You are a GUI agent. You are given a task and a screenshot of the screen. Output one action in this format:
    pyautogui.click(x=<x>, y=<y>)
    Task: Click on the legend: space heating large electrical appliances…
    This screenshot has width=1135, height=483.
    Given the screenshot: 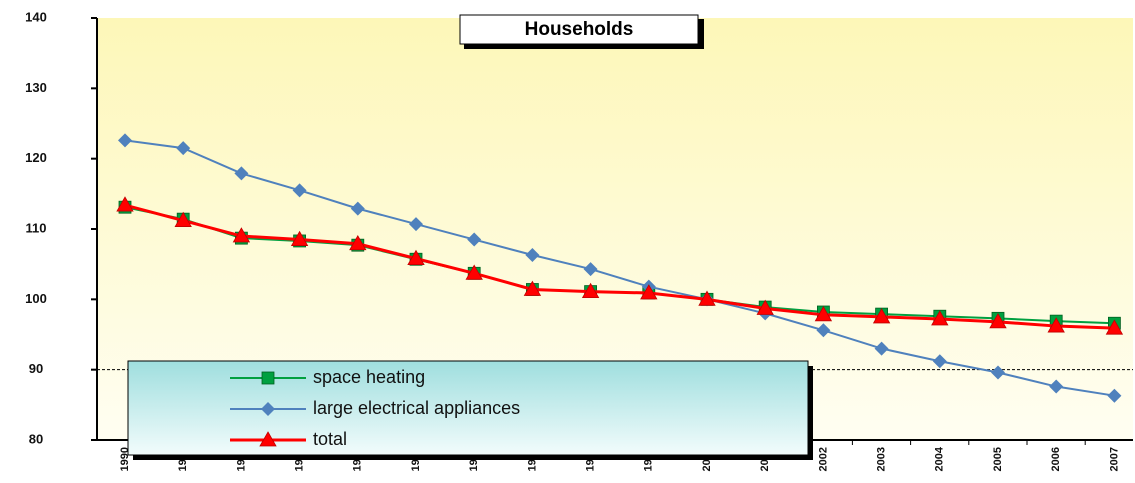 What is the action you would take?
    pyautogui.click(x=470, y=410)
    